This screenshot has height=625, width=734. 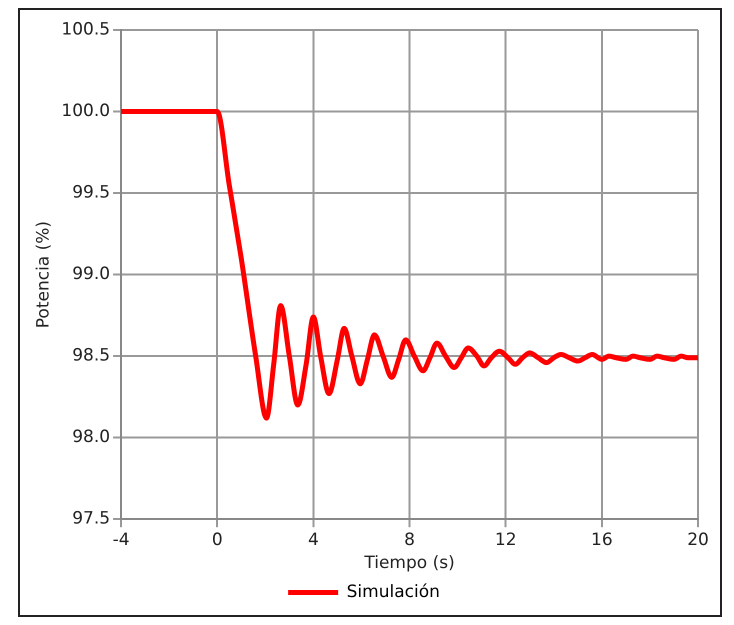 What do you see at coordinates (85, 110) in the screenshot?
I see `y-tick-label: 100.0` at bounding box center [85, 110].